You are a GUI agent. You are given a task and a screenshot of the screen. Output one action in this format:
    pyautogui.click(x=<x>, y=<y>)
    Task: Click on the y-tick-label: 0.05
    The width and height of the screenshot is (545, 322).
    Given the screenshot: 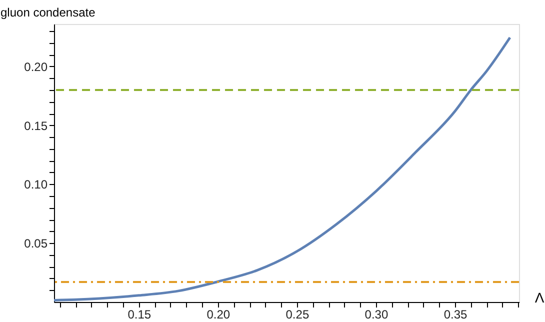 What is the action you would take?
    pyautogui.click(x=36, y=243)
    